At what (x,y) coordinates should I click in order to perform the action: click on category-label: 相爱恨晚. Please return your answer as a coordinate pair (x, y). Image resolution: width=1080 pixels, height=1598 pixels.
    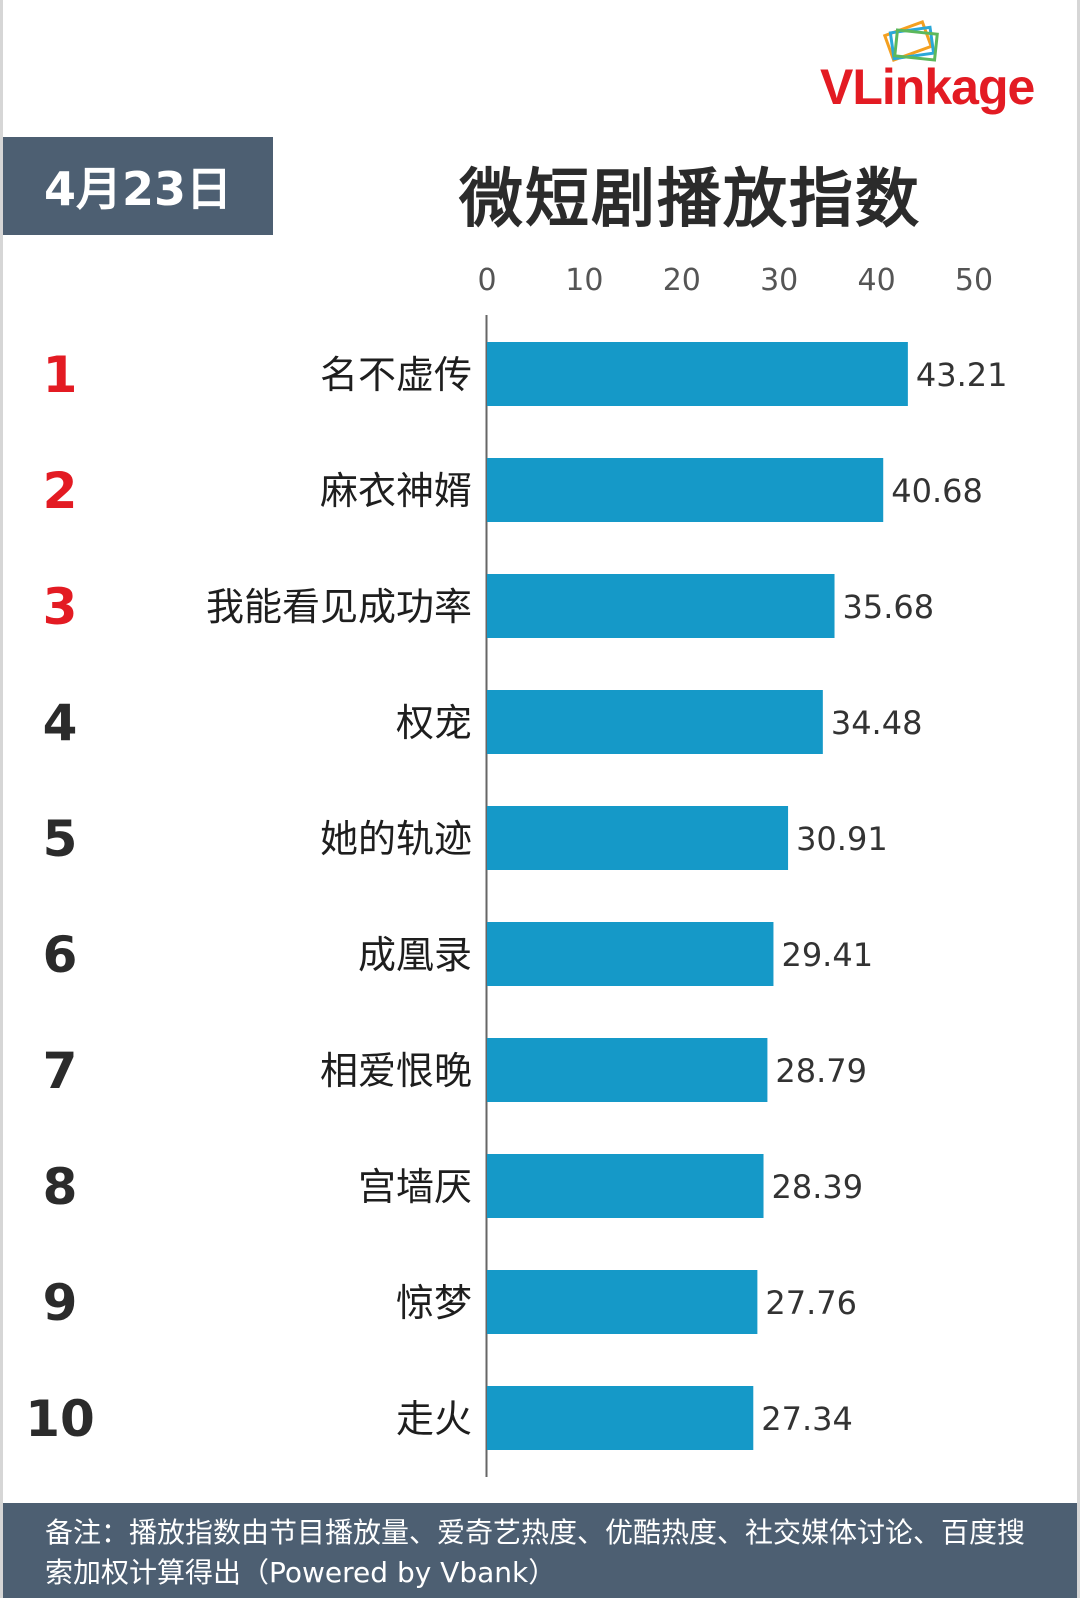
    Looking at the image, I should click on (396, 1071).